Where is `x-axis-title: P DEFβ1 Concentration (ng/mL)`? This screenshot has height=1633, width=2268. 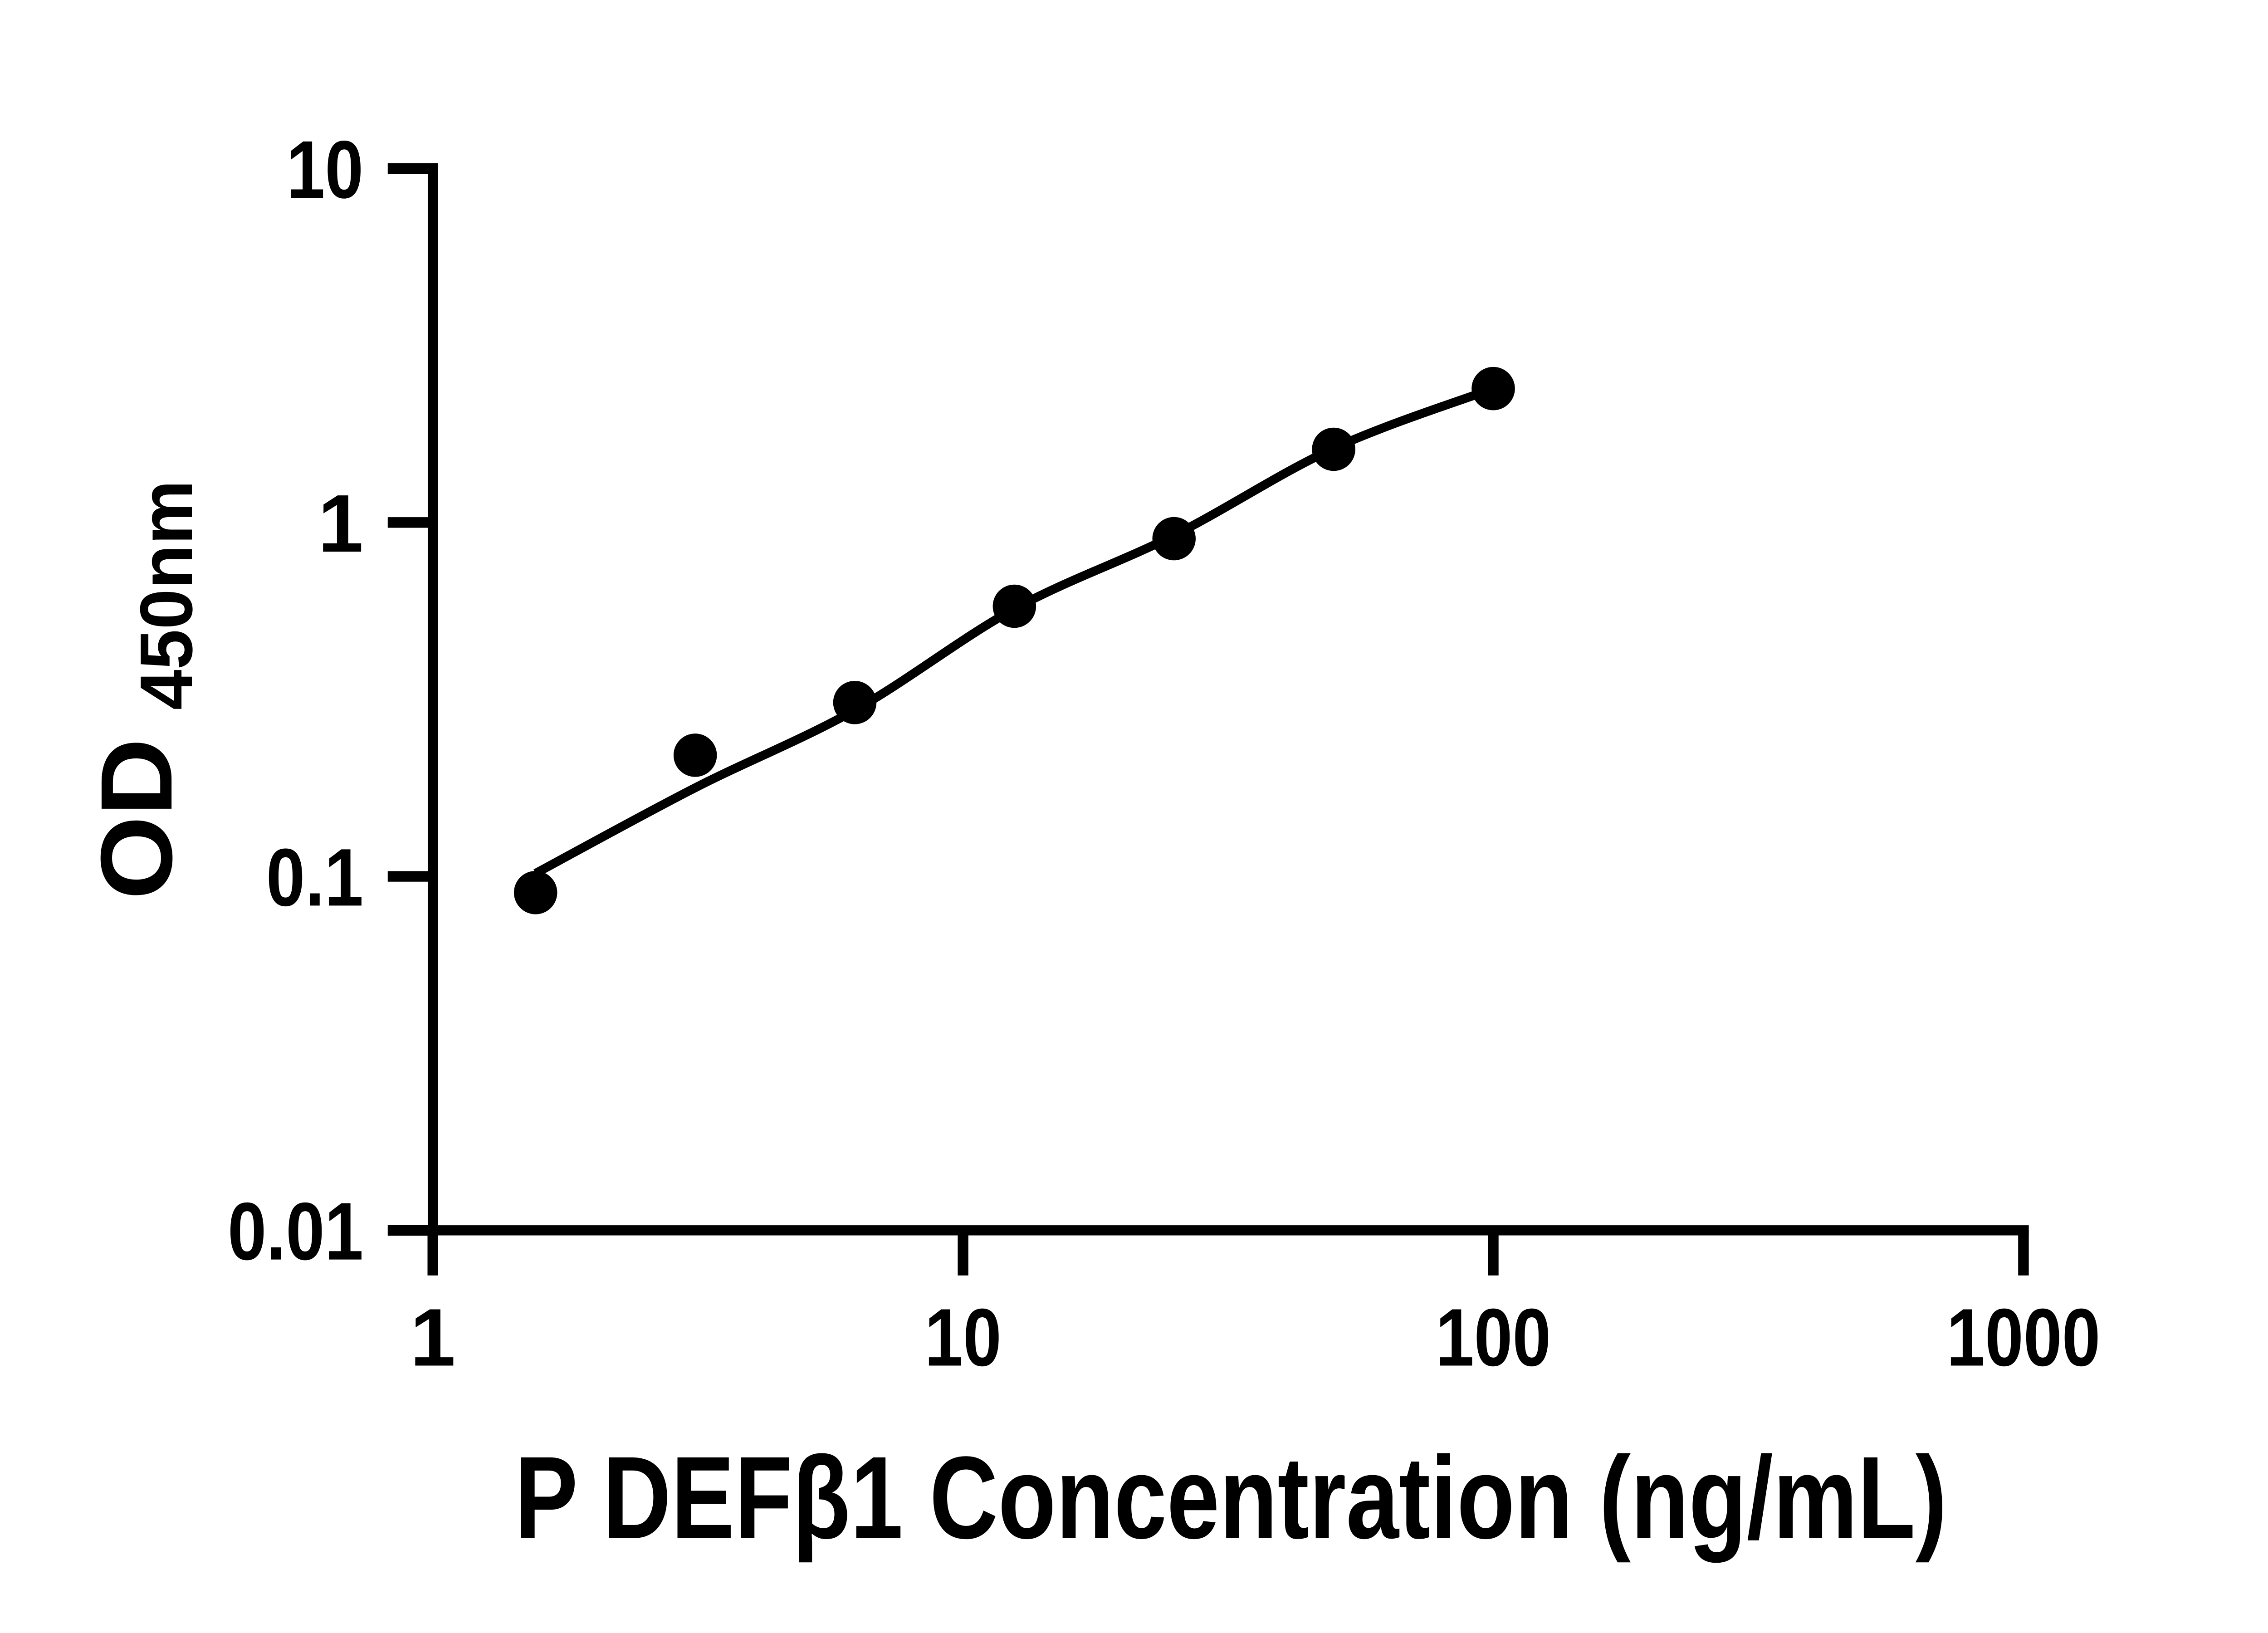
x-axis-title: P DEFβ1 Concentration (ng/mL) is located at coordinates (1231, 1498).